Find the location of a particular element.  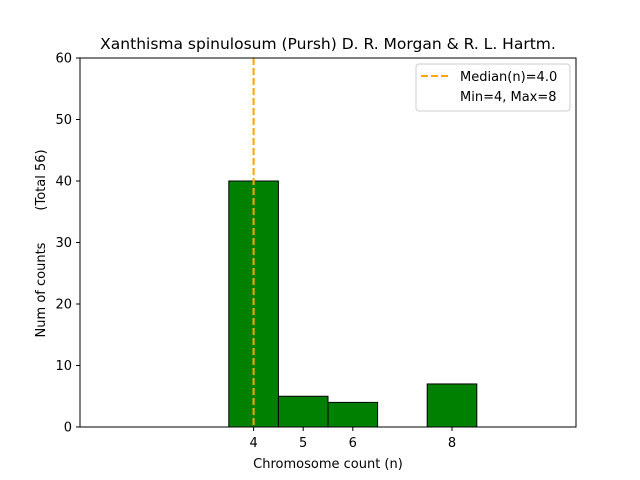

y-tick-label: 30 is located at coordinates (63, 243).